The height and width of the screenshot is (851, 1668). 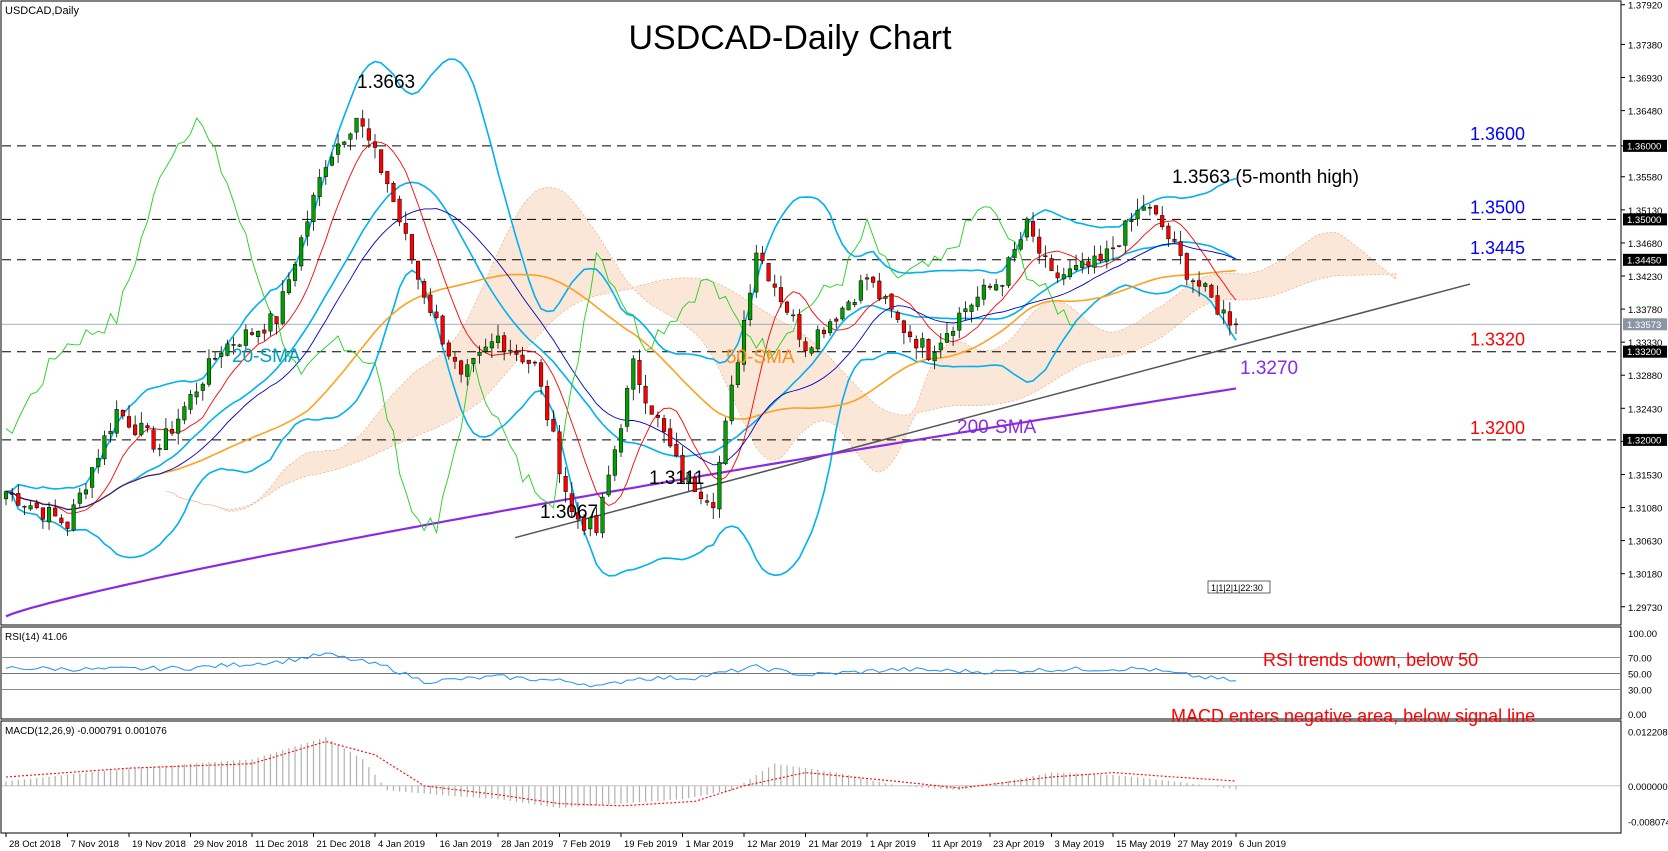 What do you see at coordinates (1644, 260) in the screenshot?
I see `price-tag-label: 1.34450` at bounding box center [1644, 260].